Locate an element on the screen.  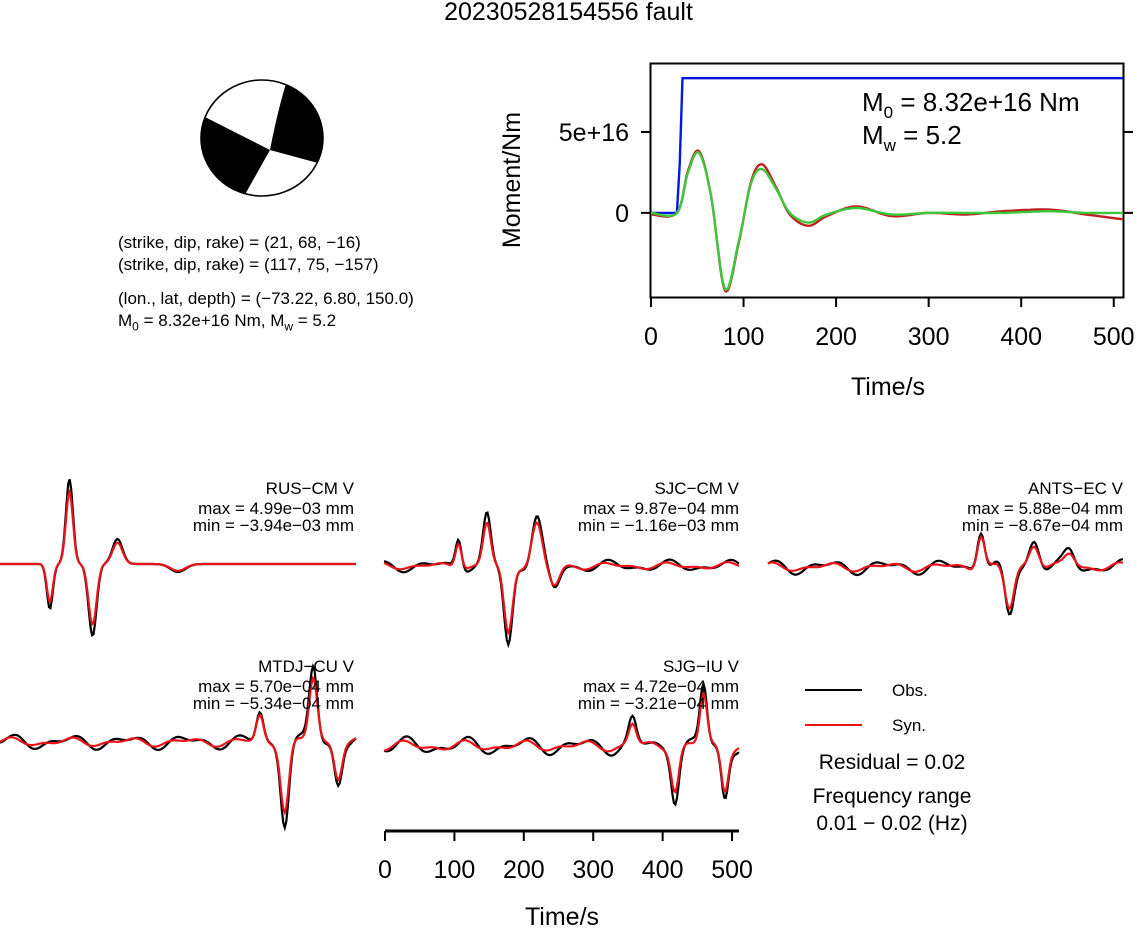
moment-xtick-label: 300 is located at coordinates (929, 337).